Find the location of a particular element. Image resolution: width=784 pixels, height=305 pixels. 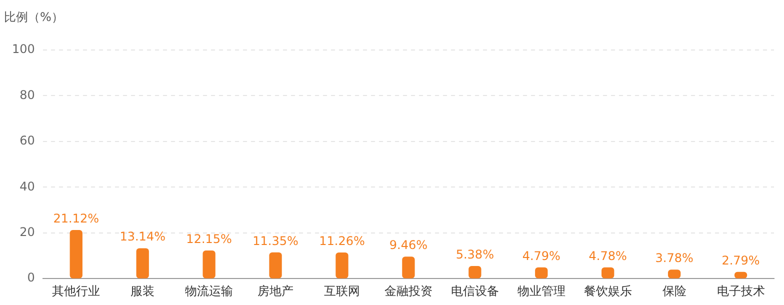

data-label: 4.78% is located at coordinates (607, 255).